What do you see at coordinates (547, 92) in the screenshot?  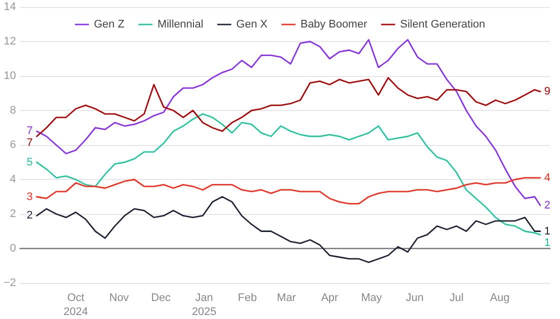 I see `data-label: 9` at bounding box center [547, 92].